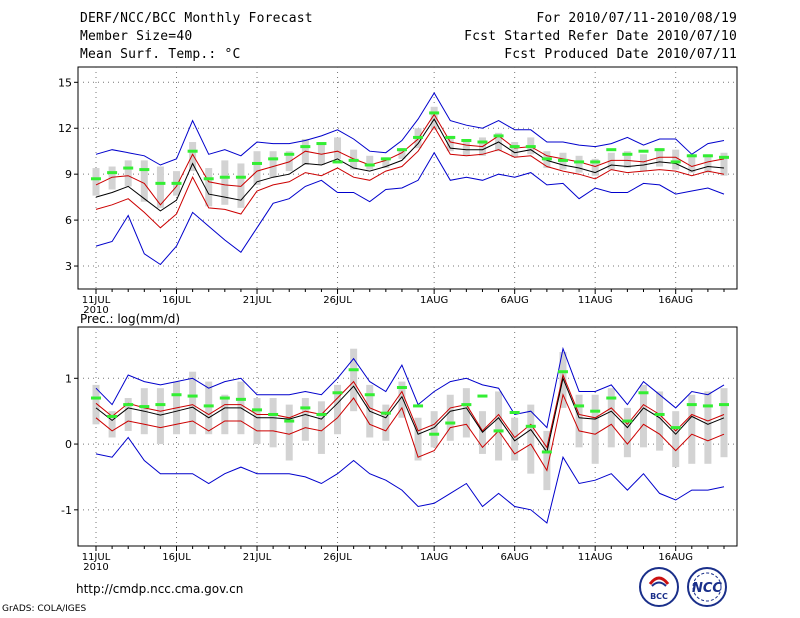 The width and height of the screenshot is (800, 618). Describe the element at coordinates (707, 587) in the screenshot. I see `ncc-logo: NCC` at that location.